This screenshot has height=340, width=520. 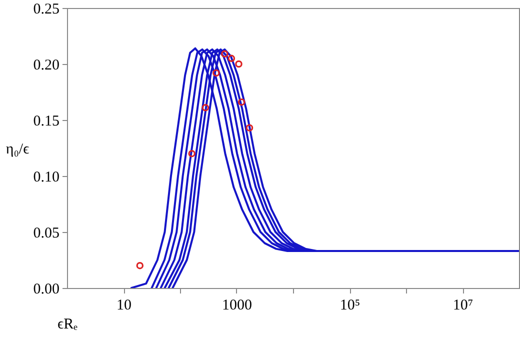 What do you see at coordinates (46, 178) in the screenshot?
I see `y-tick-label: 0.10` at bounding box center [46, 178].